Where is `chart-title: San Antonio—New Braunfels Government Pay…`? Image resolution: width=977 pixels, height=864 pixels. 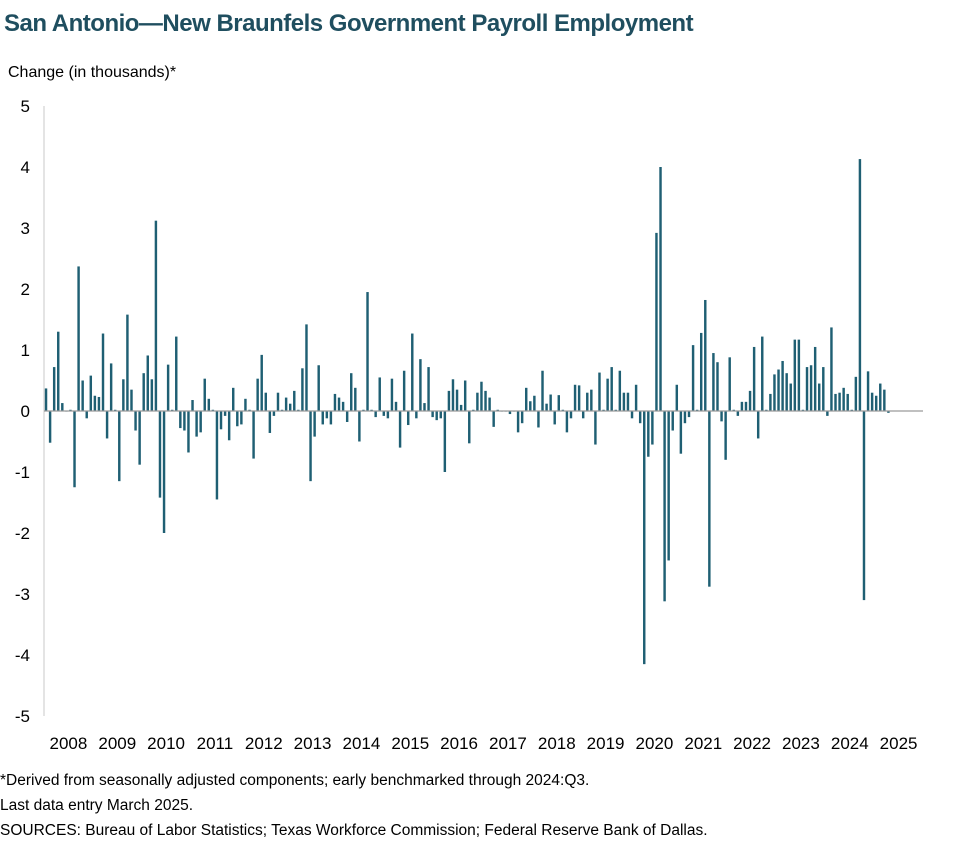 chart-title: San Antonio—New Braunfels Government Pay… is located at coordinates (349, 23).